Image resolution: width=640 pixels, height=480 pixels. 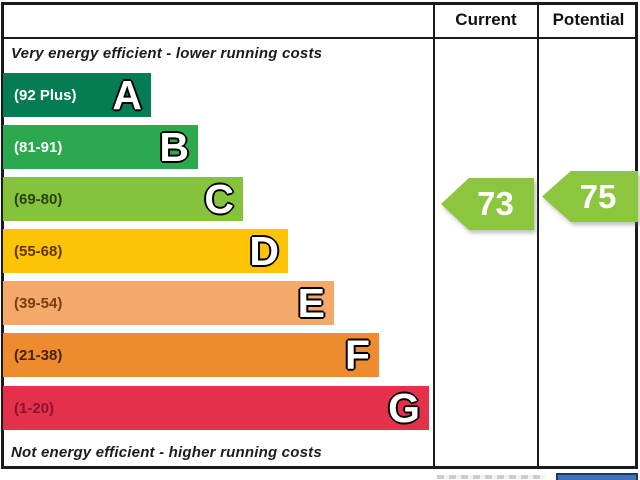 I want to click on band-row-b: (81-91) B, so click(x=100, y=147).